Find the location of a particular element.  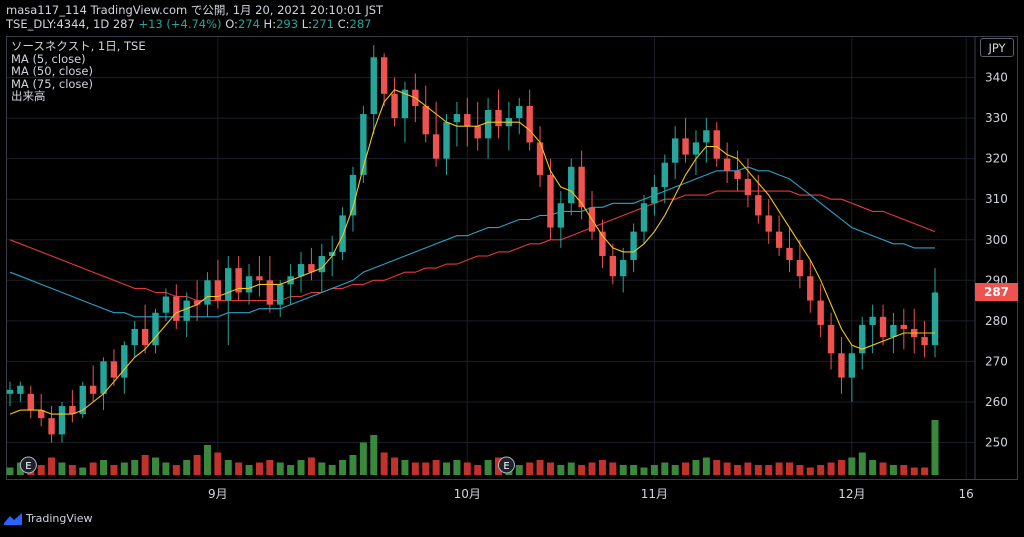

symbol-readout: TSE_DLY:4344, 1D 287 is located at coordinates (70, 24).